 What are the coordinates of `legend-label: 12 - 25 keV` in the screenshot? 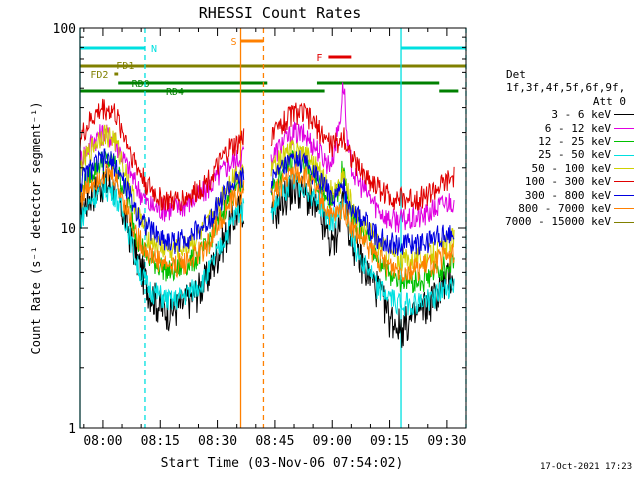 It's located at (574, 141).